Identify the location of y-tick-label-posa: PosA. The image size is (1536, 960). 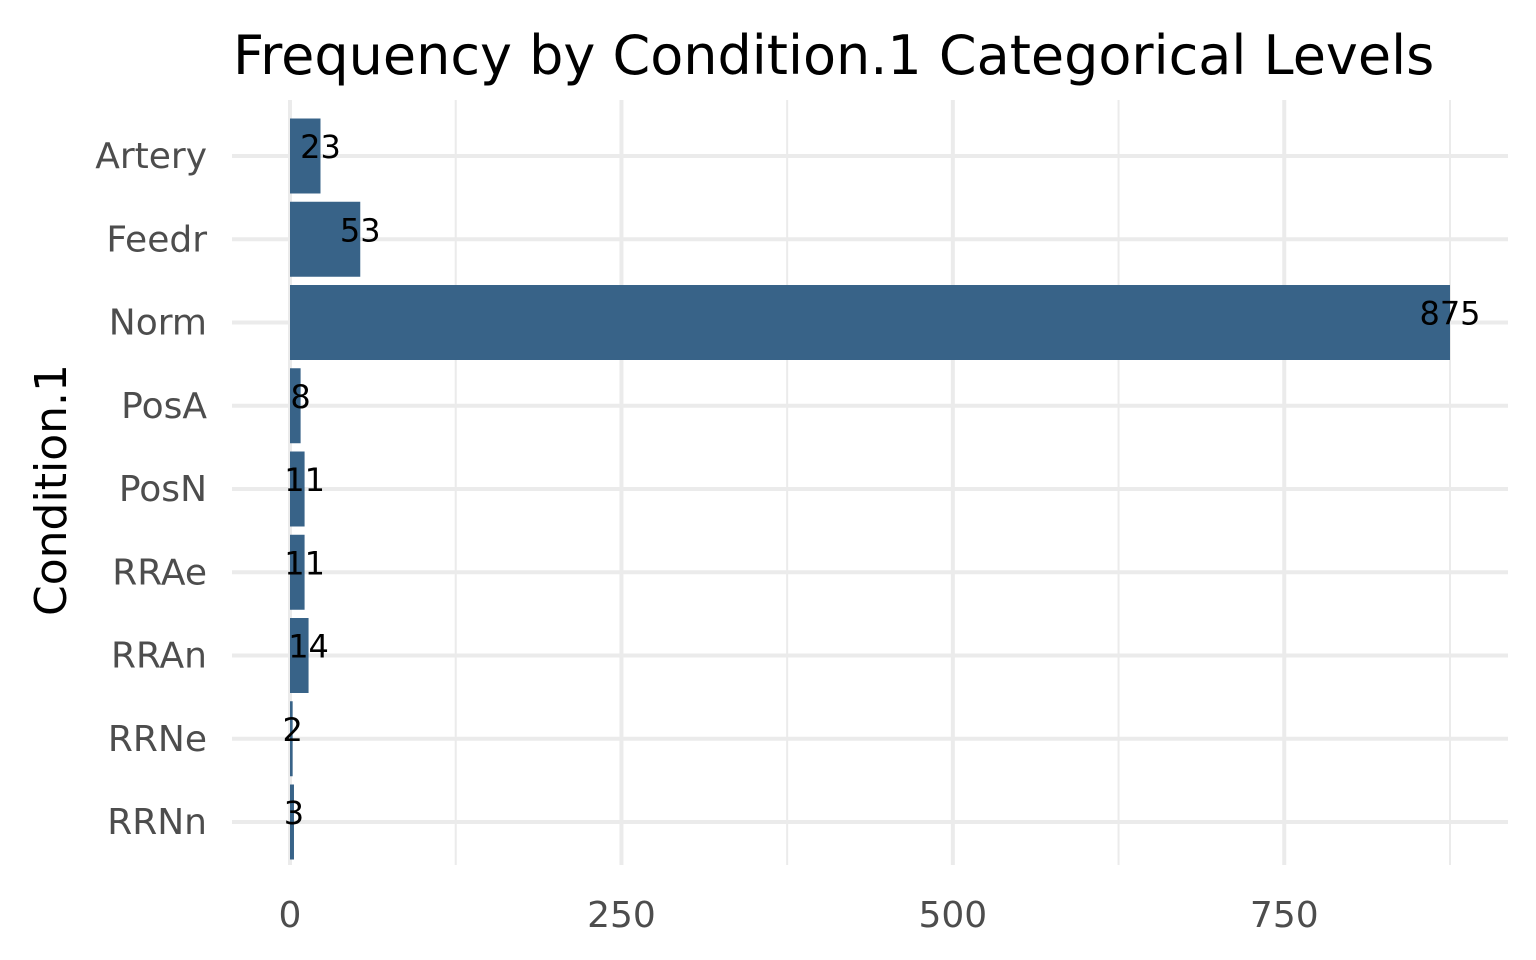
(164, 406).